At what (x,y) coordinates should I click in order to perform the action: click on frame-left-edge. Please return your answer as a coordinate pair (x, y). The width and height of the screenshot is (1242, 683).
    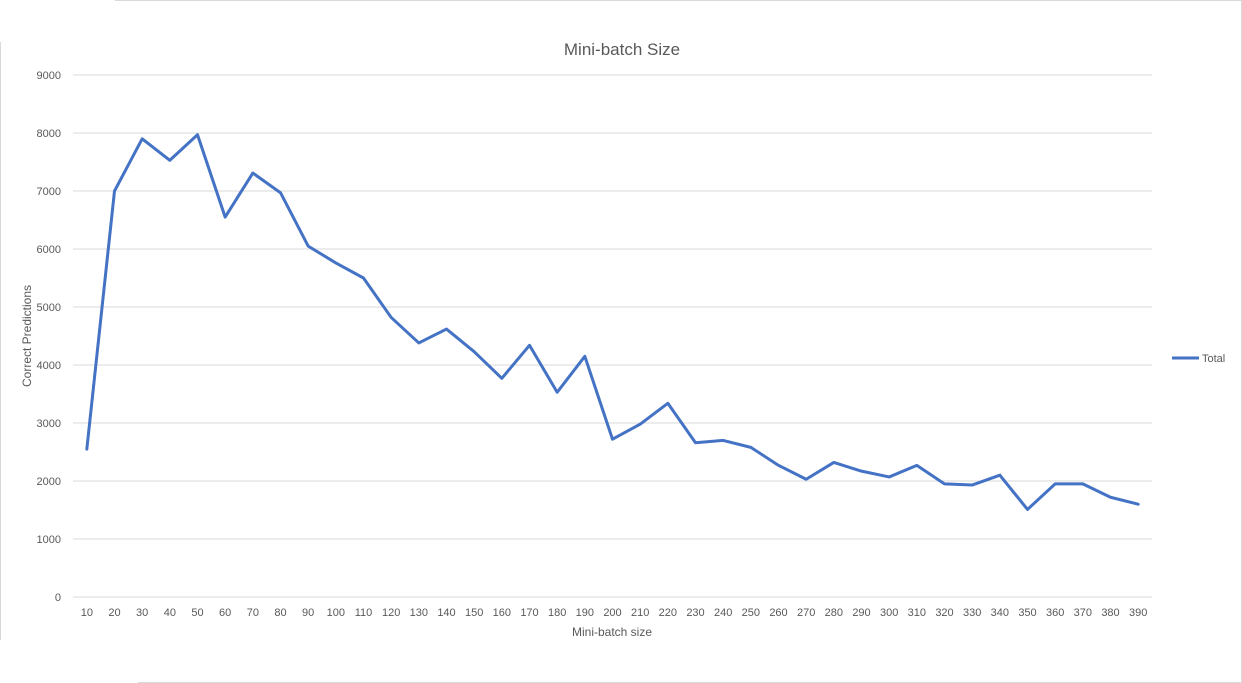
    Looking at the image, I should click on (0, 341).